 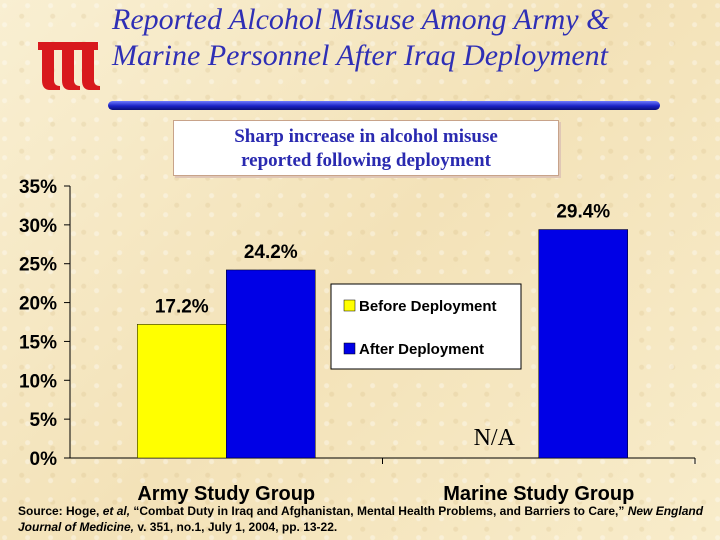 What do you see at coordinates (38, 304) in the screenshot?
I see `y-tick-label: 20%` at bounding box center [38, 304].